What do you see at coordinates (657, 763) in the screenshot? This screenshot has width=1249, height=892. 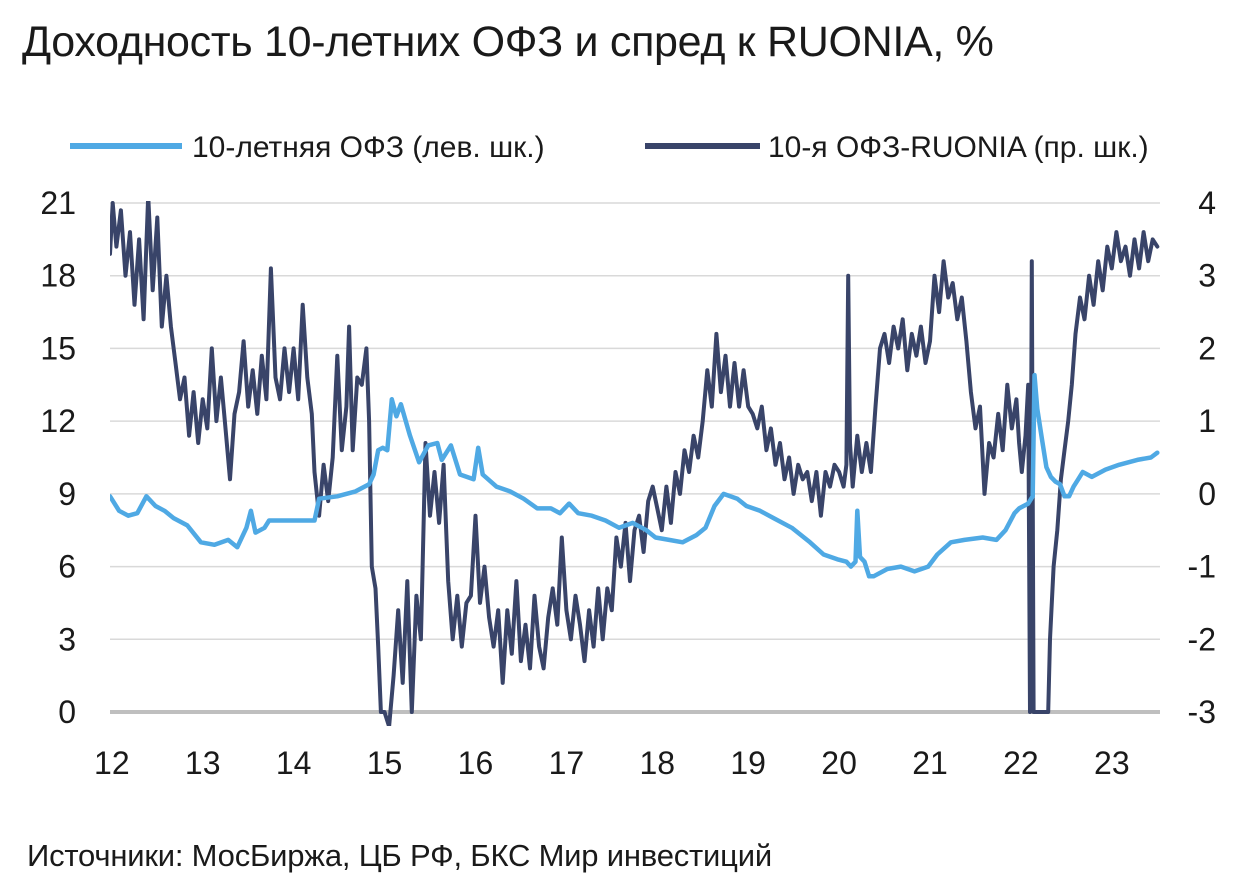 I see `x-tick-label: 18` at bounding box center [657, 763].